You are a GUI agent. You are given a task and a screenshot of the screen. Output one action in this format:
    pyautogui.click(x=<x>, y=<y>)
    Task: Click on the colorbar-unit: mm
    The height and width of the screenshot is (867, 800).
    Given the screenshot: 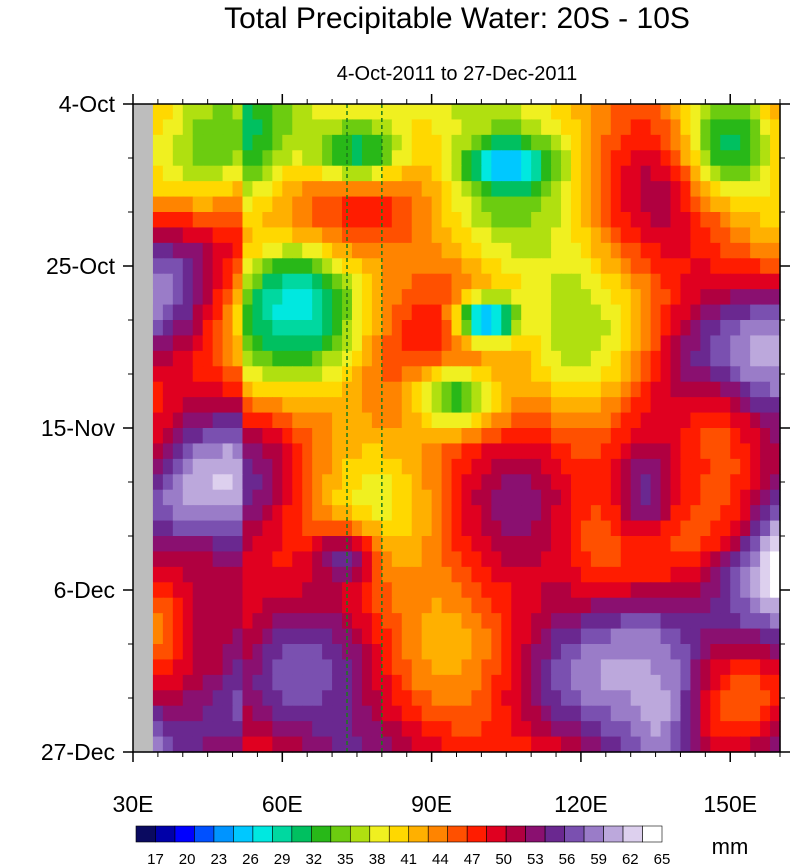 What is the action you would take?
    pyautogui.click(x=730, y=846)
    